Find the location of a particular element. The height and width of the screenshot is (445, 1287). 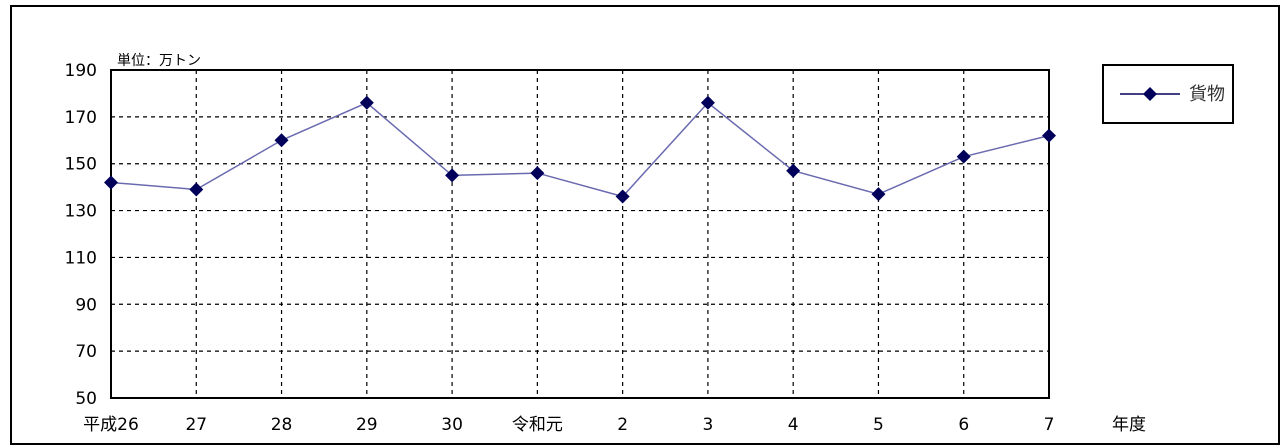

x-tick-label: 27 is located at coordinates (196, 425).